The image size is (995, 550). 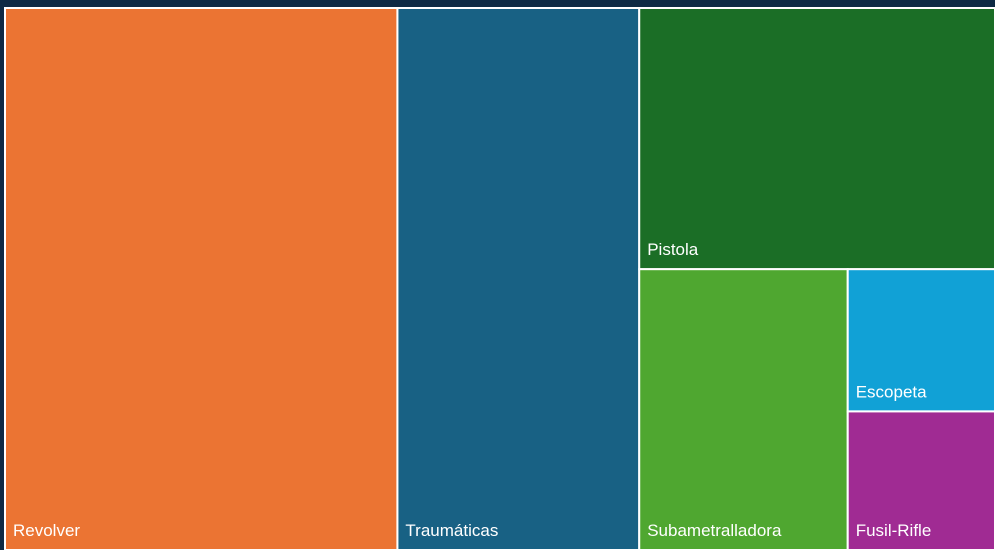 I want to click on tile-label: Subametralladora, so click(x=714, y=530).